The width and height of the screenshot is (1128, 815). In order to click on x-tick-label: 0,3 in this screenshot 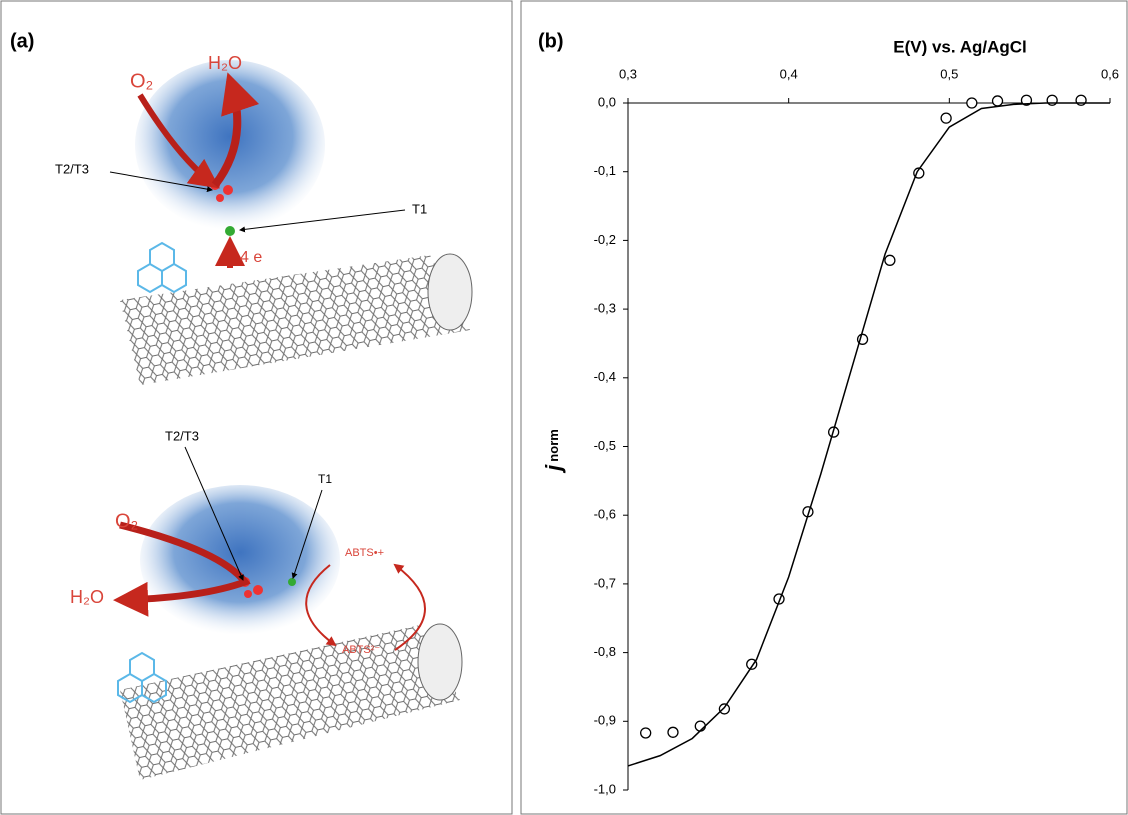, I will do `click(628, 73)`.